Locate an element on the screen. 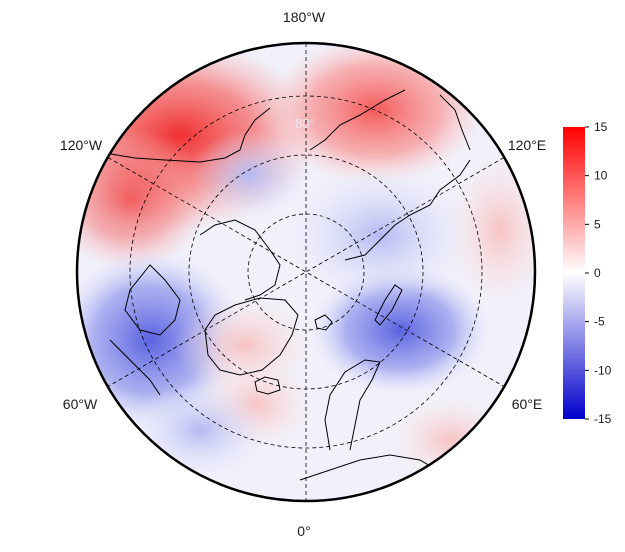  iceland-coast is located at coordinates (267, 385).